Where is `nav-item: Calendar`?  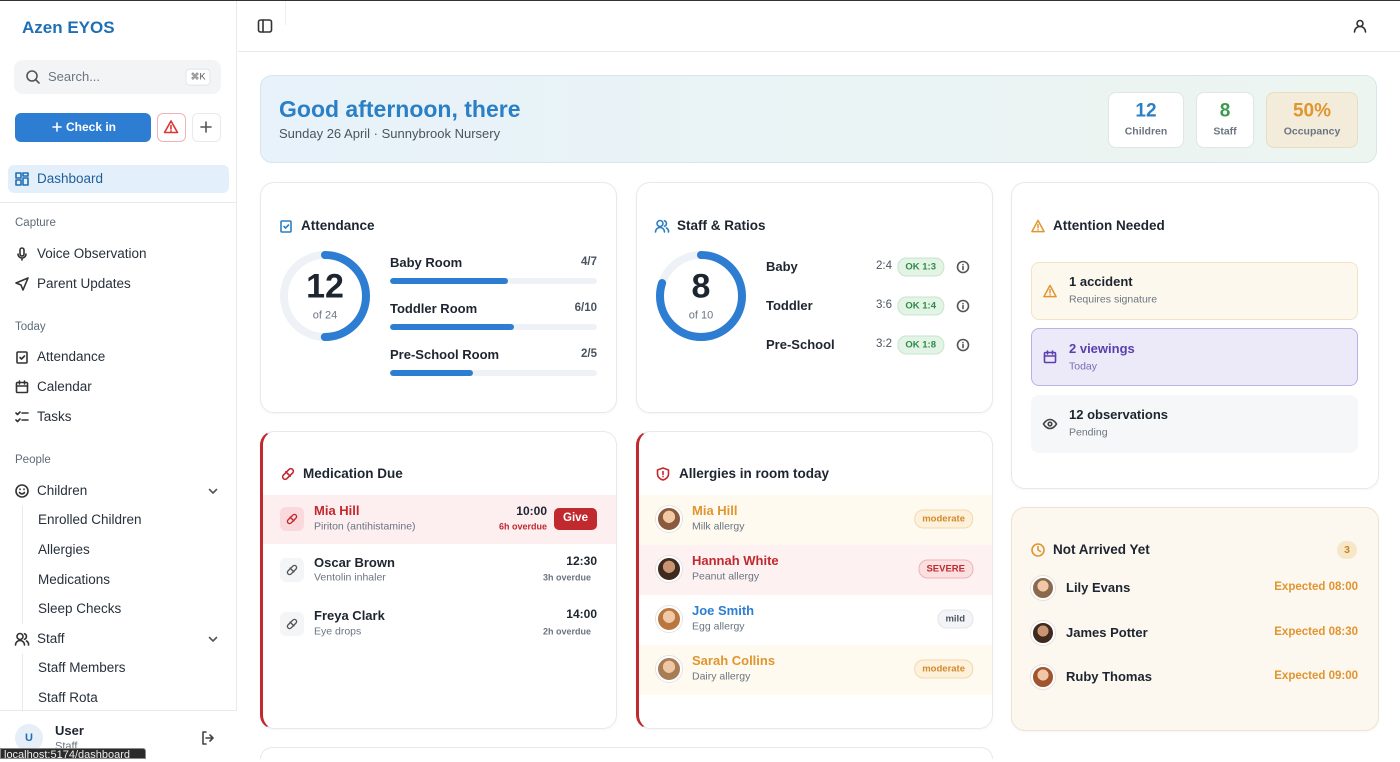 nav-item: Calendar is located at coordinates (64, 386).